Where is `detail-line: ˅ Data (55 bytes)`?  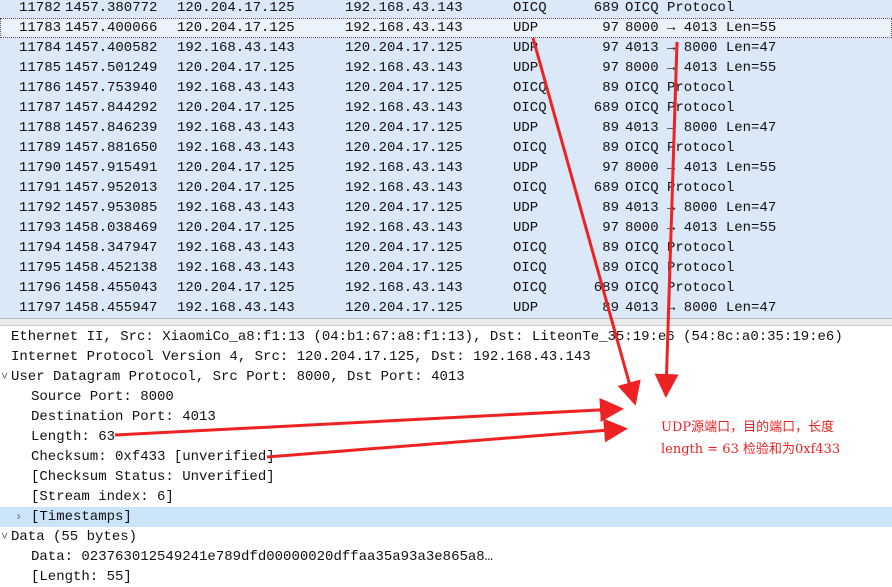 detail-line: ˅ Data (55 bytes) is located at coordinates (446, 537).